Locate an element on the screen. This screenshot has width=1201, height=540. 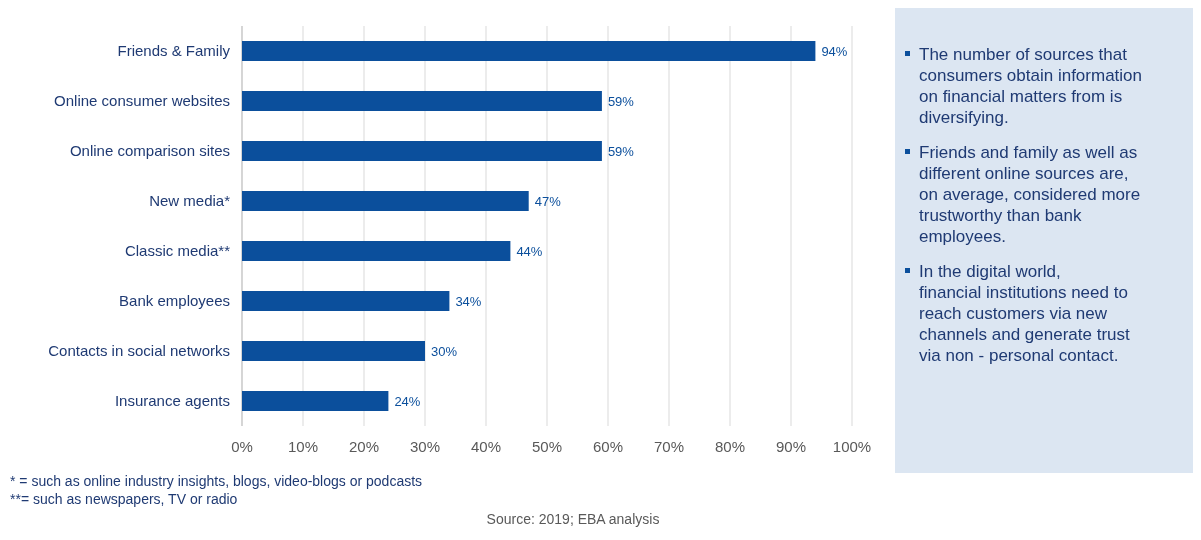
x-tick-label: 20% is located at coordinates (364, 446).